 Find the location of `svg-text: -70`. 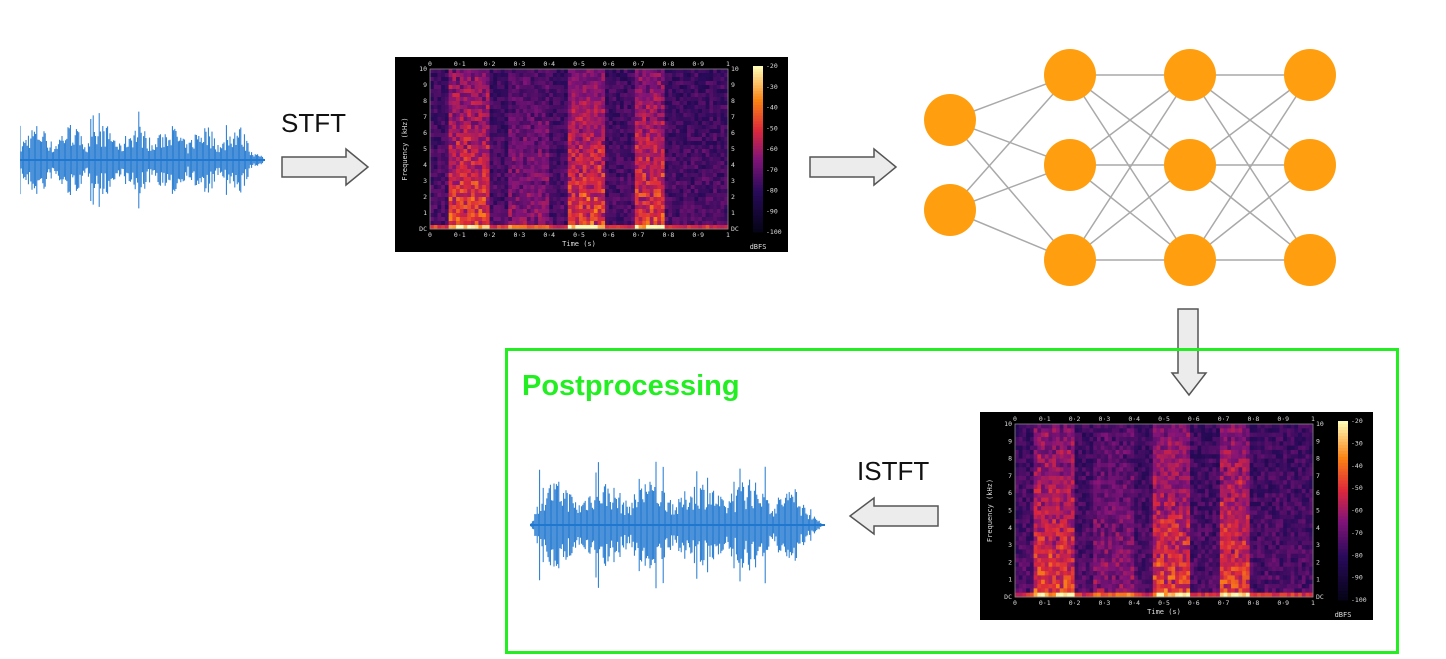

svg-text: -70 is located at coordinates (772, 170).